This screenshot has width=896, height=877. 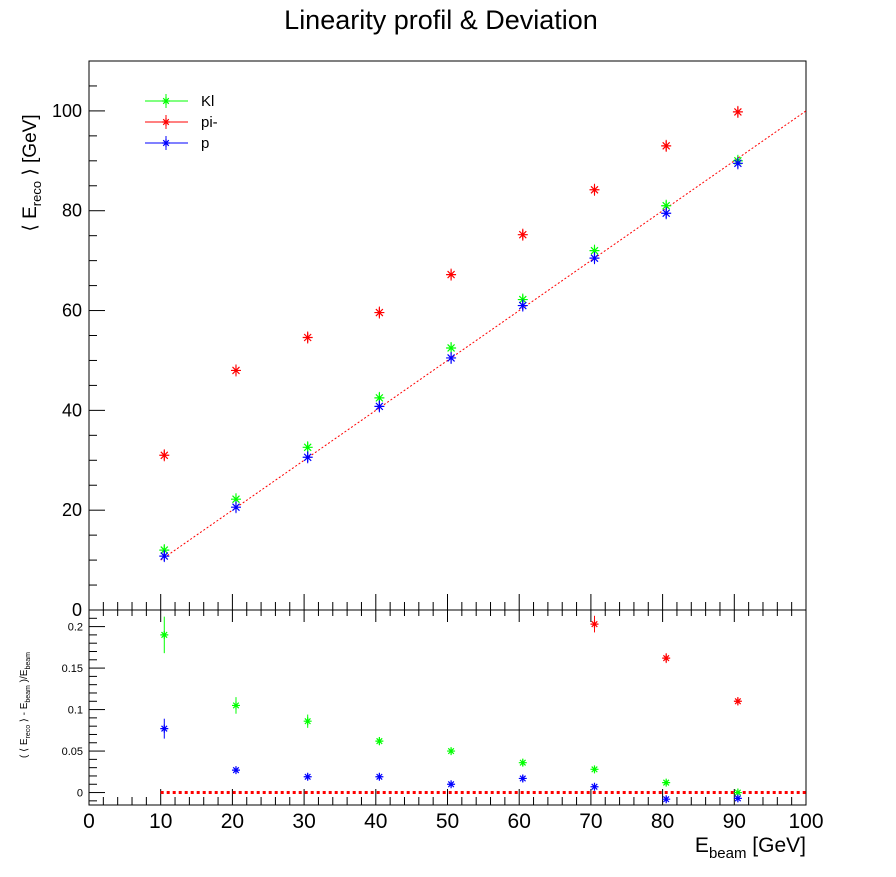 What do you see at coordinates (209, 122) in the screenshot?
I see `legend-label-pi: pi-` at bounding box center [209, 122].